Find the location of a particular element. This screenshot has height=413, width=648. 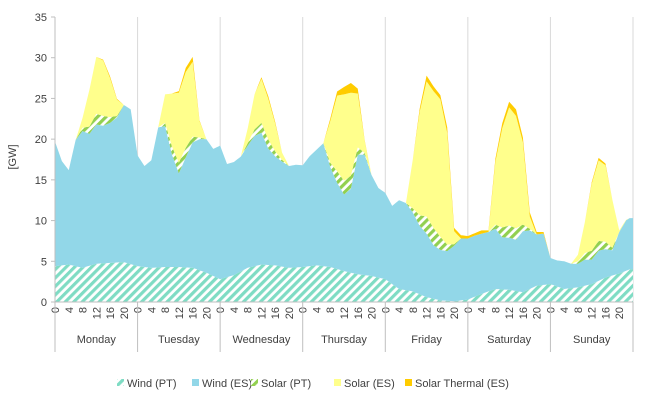

y-tick-label: 20 is located at coordinates (41, 140).